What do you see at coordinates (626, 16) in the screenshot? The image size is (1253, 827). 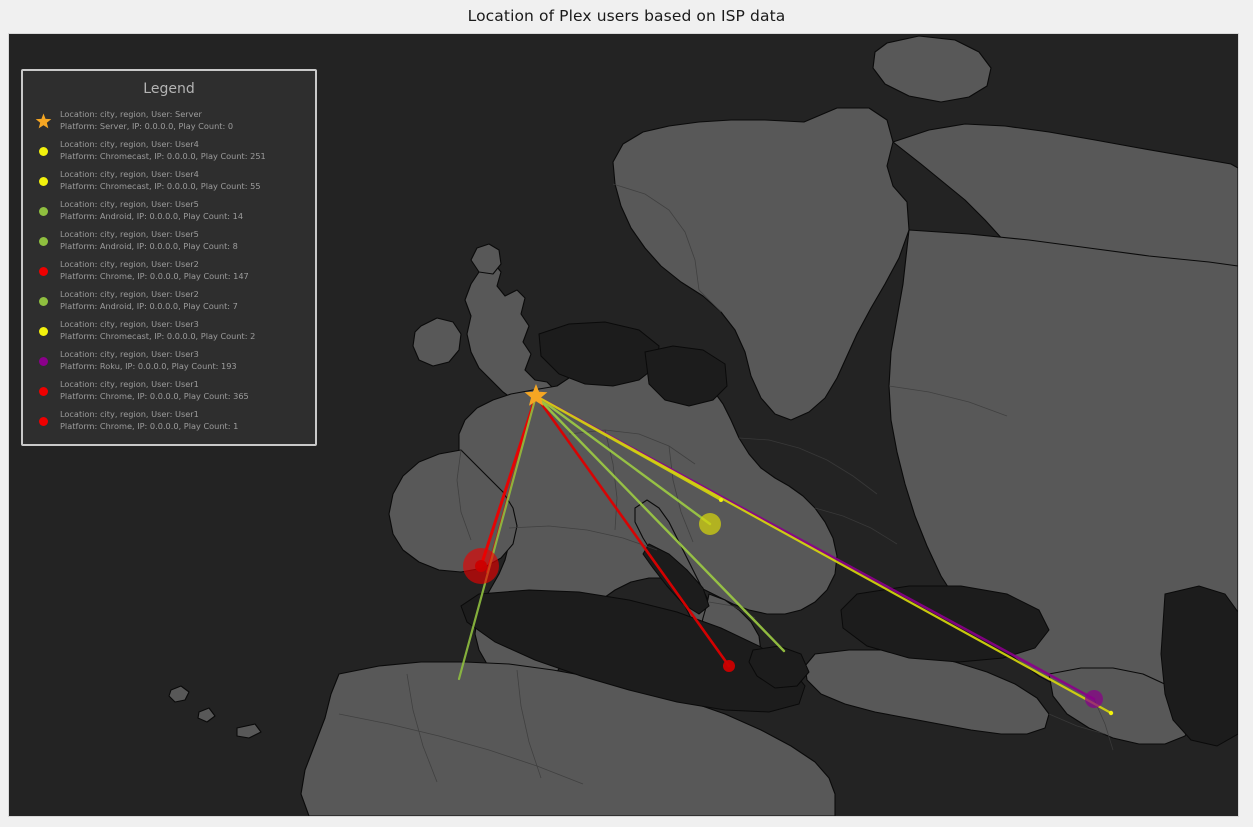 I see `page-title: Location of Plex users based on ISP data` at bounding box center [626, 16].